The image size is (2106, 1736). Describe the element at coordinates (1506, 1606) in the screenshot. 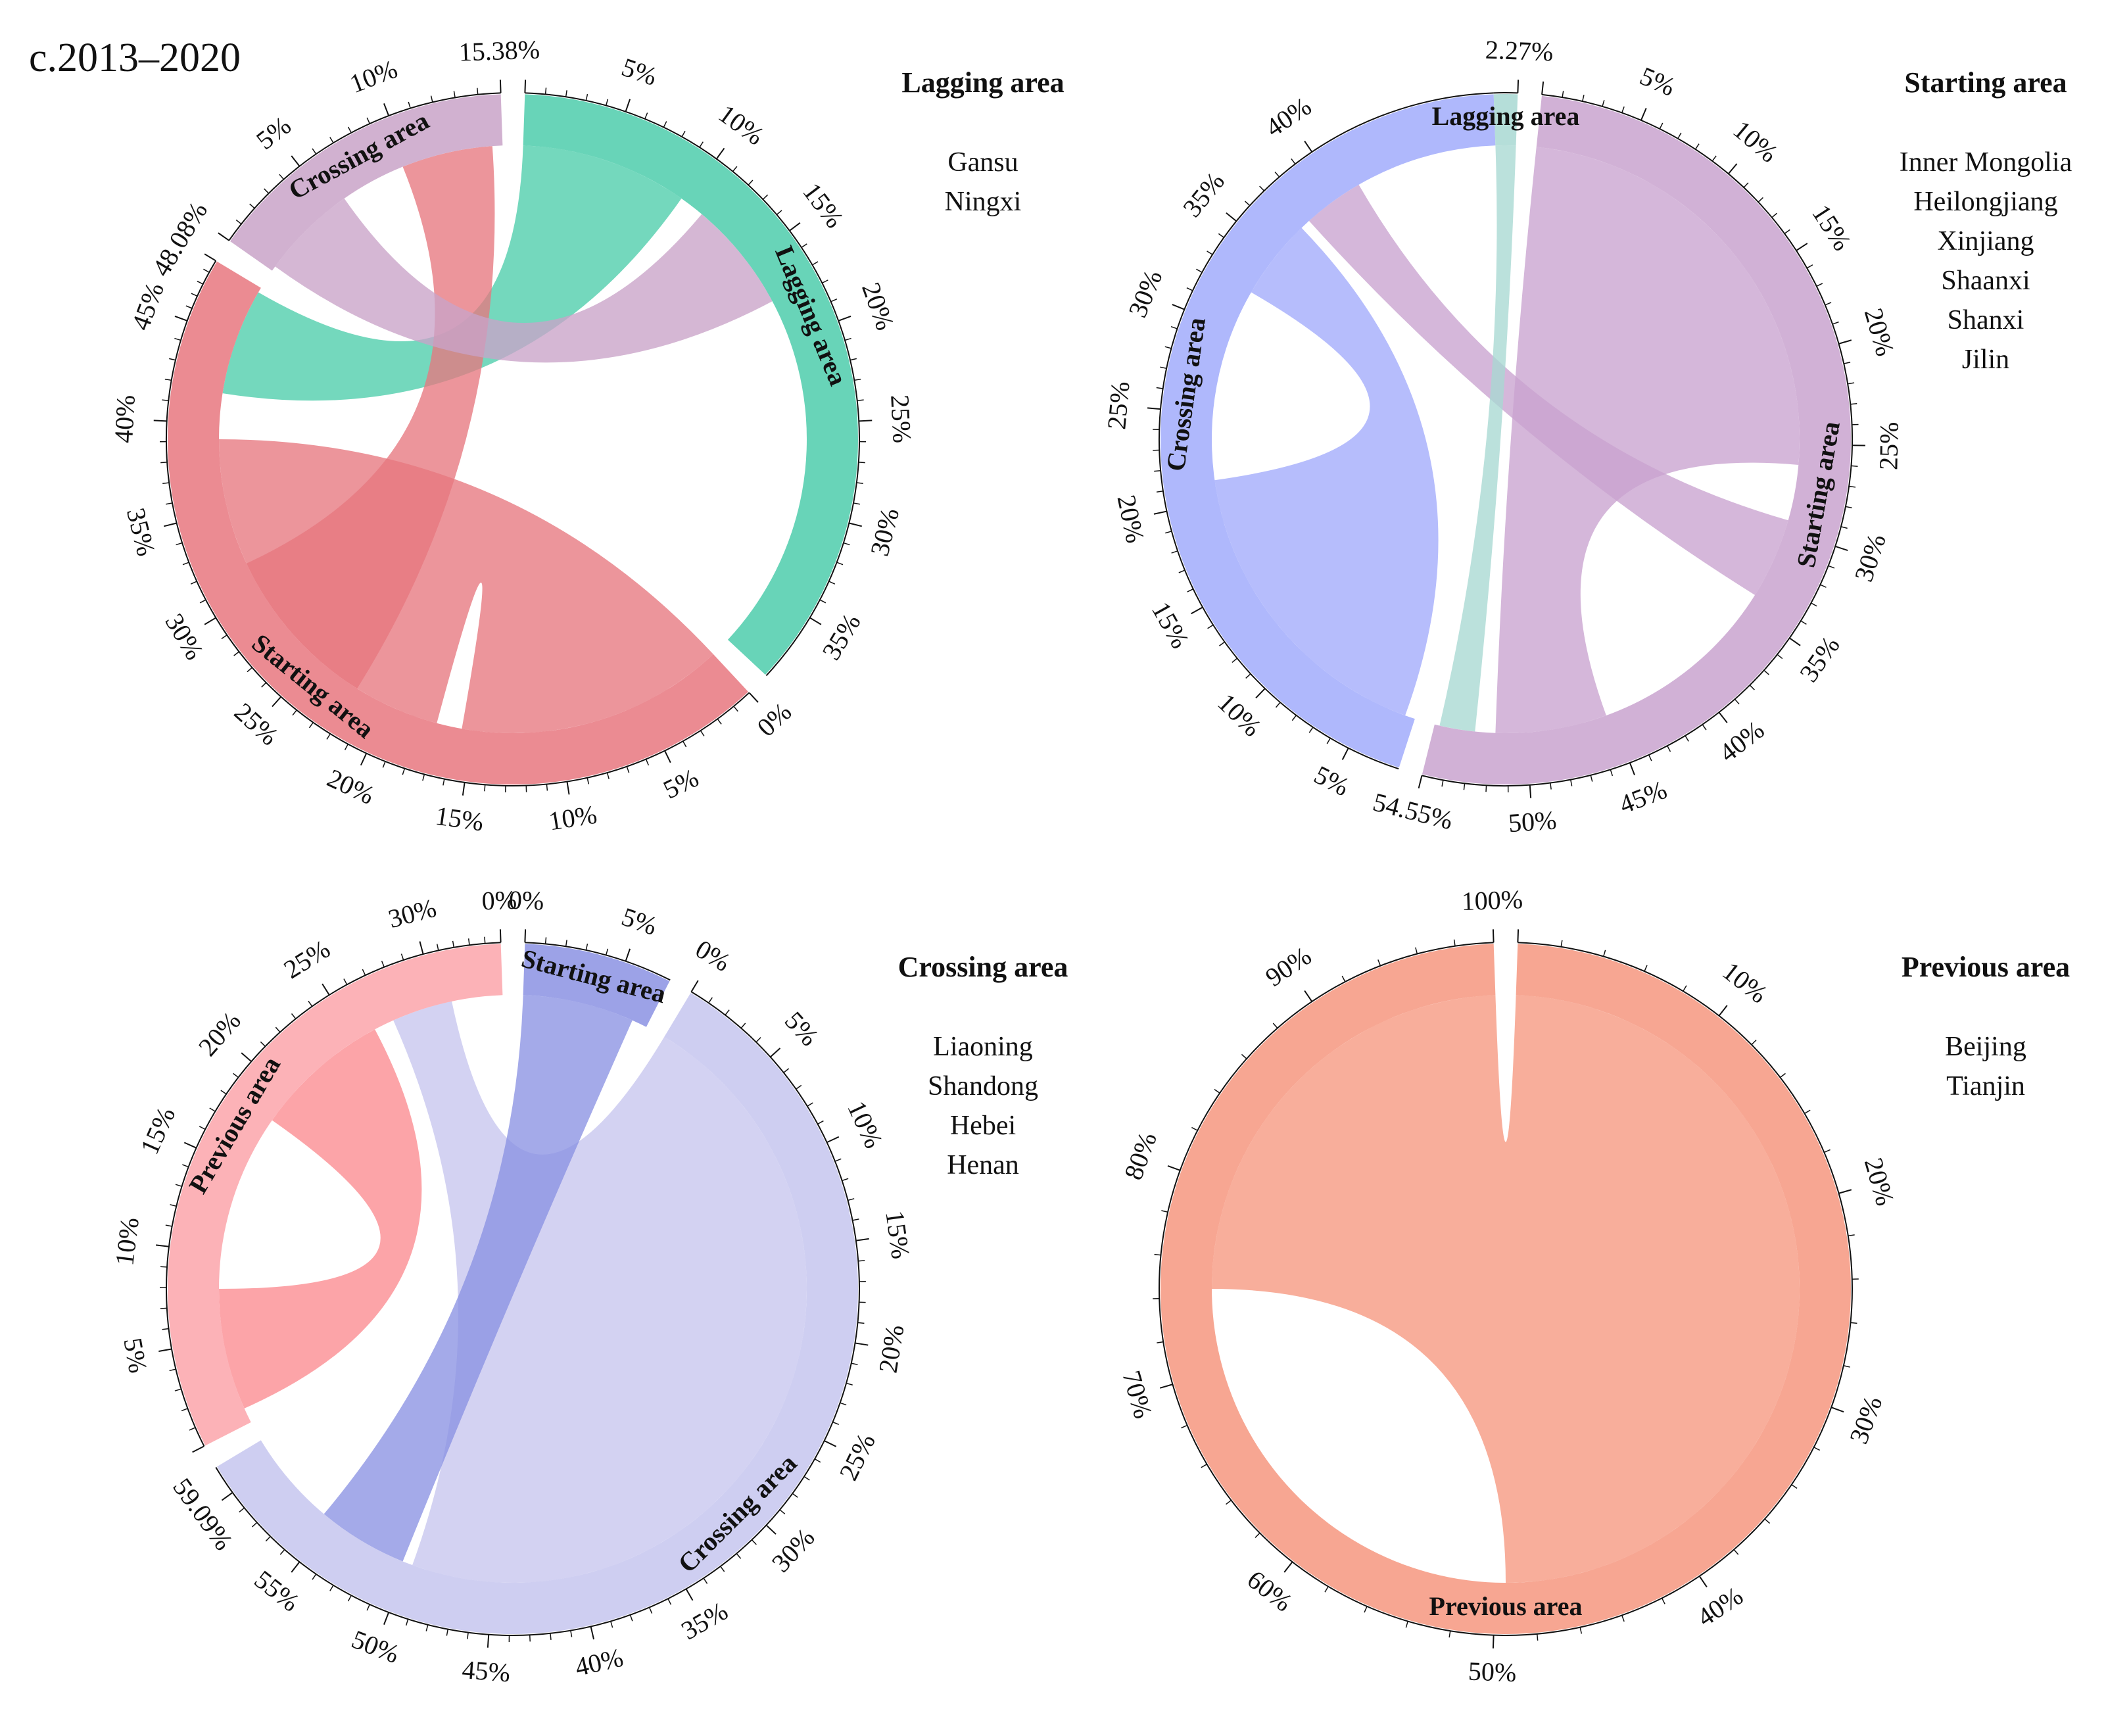

I see `sector-label: Previous area` at that location.